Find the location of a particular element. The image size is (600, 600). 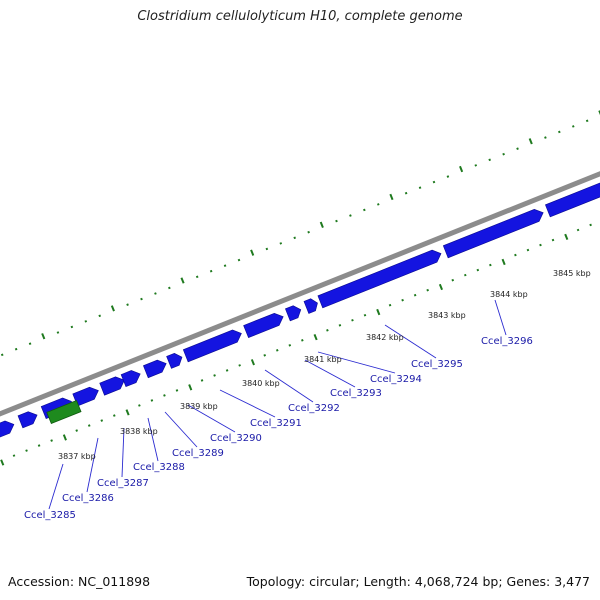

gene-label: Ccel_3295 is located at coordinates (437, 364).